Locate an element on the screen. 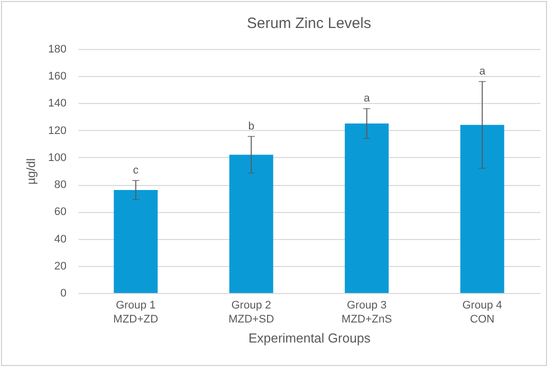 Image resolution: width=550 pixels, height=369 pixels. y-tick-label: 120 is located at coordinates (57, 130).